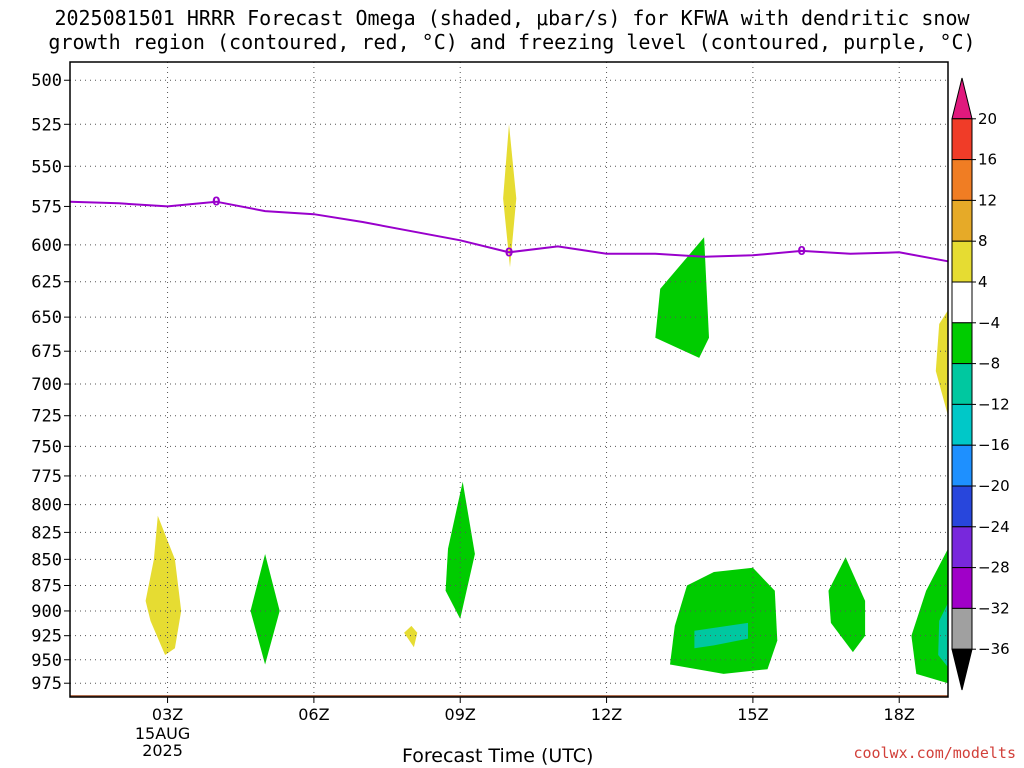 The height and width of the screenshot is (768, 1024). What do you see at coordinates (46, 125) in the screenshot?
I see `y-tick-label: 525` at bounding box center [46, 125].